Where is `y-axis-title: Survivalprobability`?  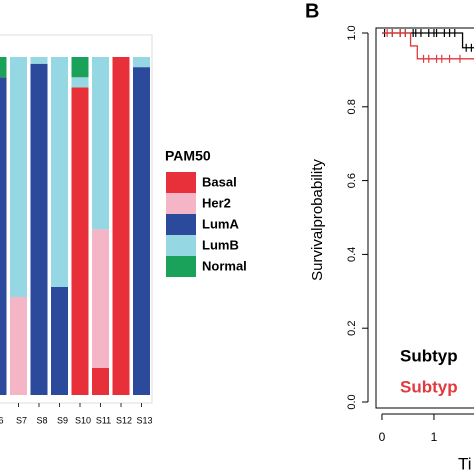
y-axis-title: Survivalprobability is located at coordinates (317, 220).